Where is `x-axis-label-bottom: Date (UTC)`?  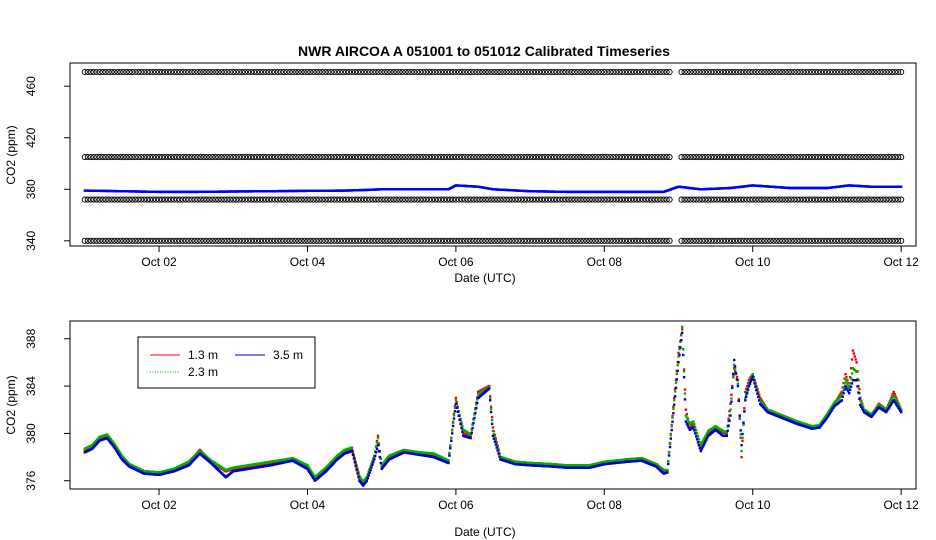
x-axis-label-bottom: Date (UTC) is located at coordinates (484, 532).